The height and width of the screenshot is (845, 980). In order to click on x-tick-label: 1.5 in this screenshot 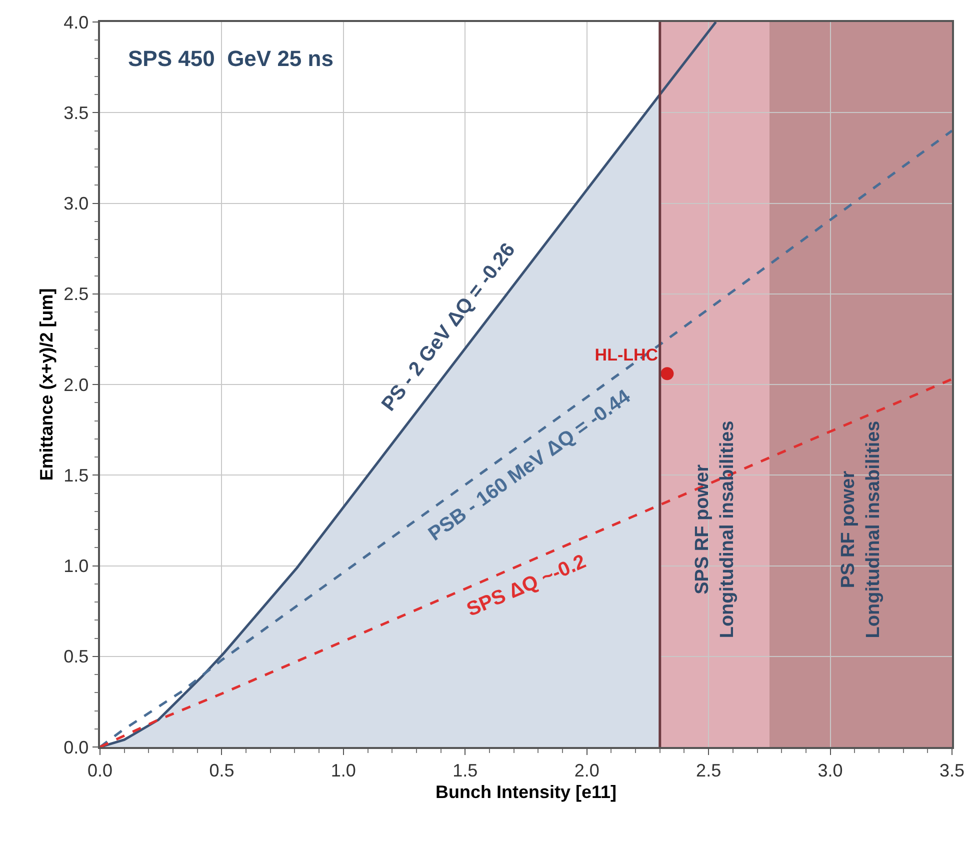, I will do `click(465, 770)`.